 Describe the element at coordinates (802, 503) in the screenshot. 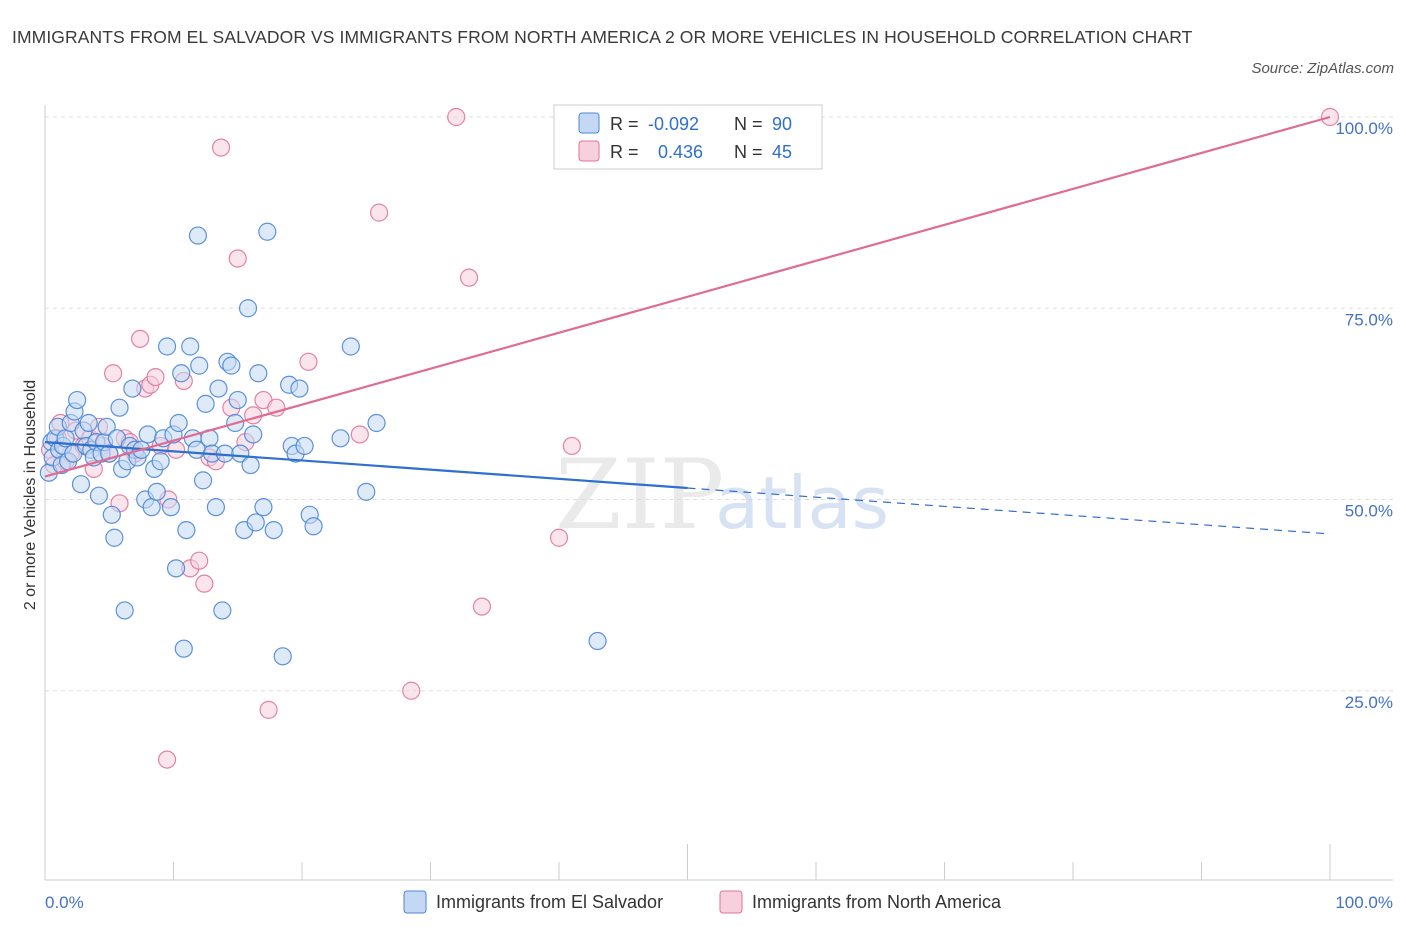

I see `watermark-atlas: atlas` at that location.